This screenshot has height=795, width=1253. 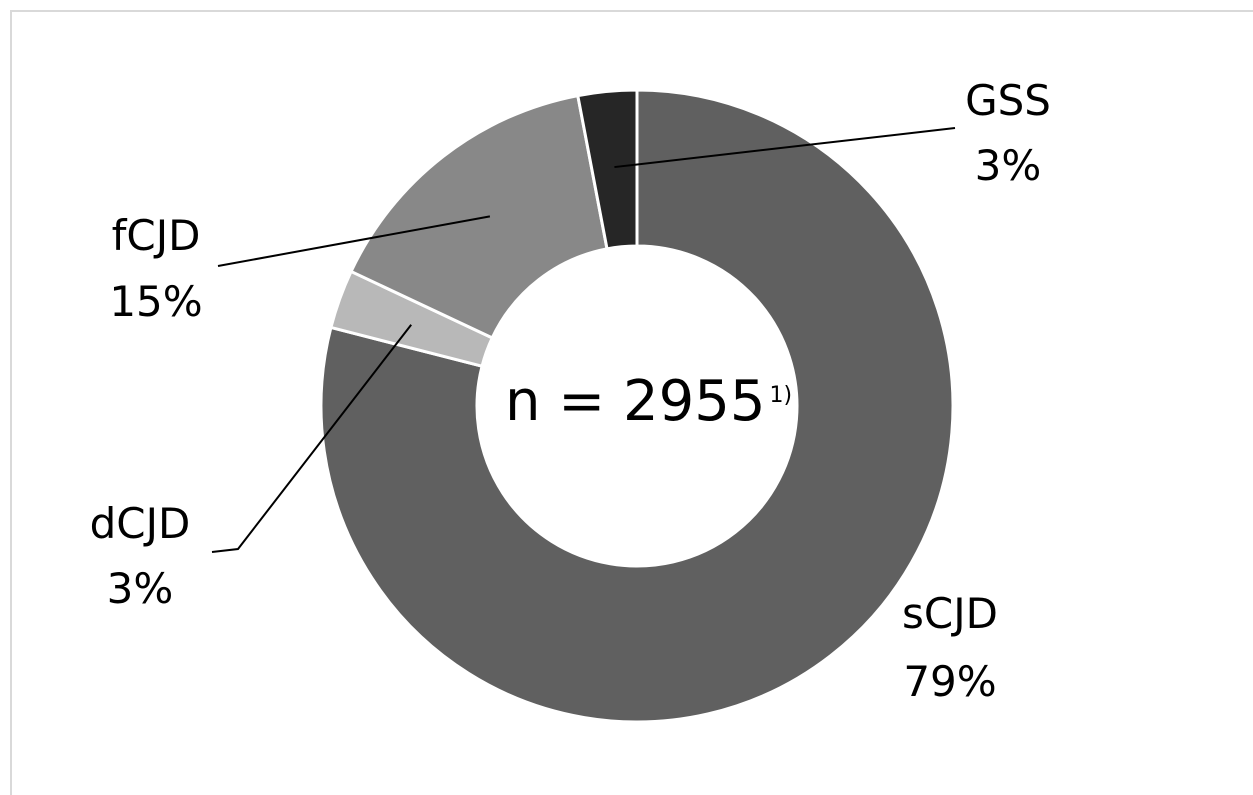 What do you see at coordinates (950, 613) in the screenshot?
I see `slice-label-scjd: sCJD` at bounding box center [950, 613].